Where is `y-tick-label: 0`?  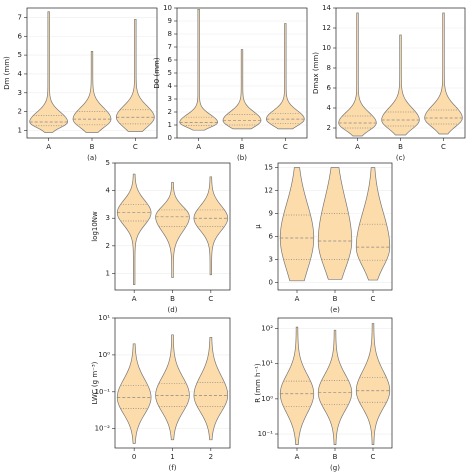
y-tick-label: 0 is located at coordinates (271, 282).